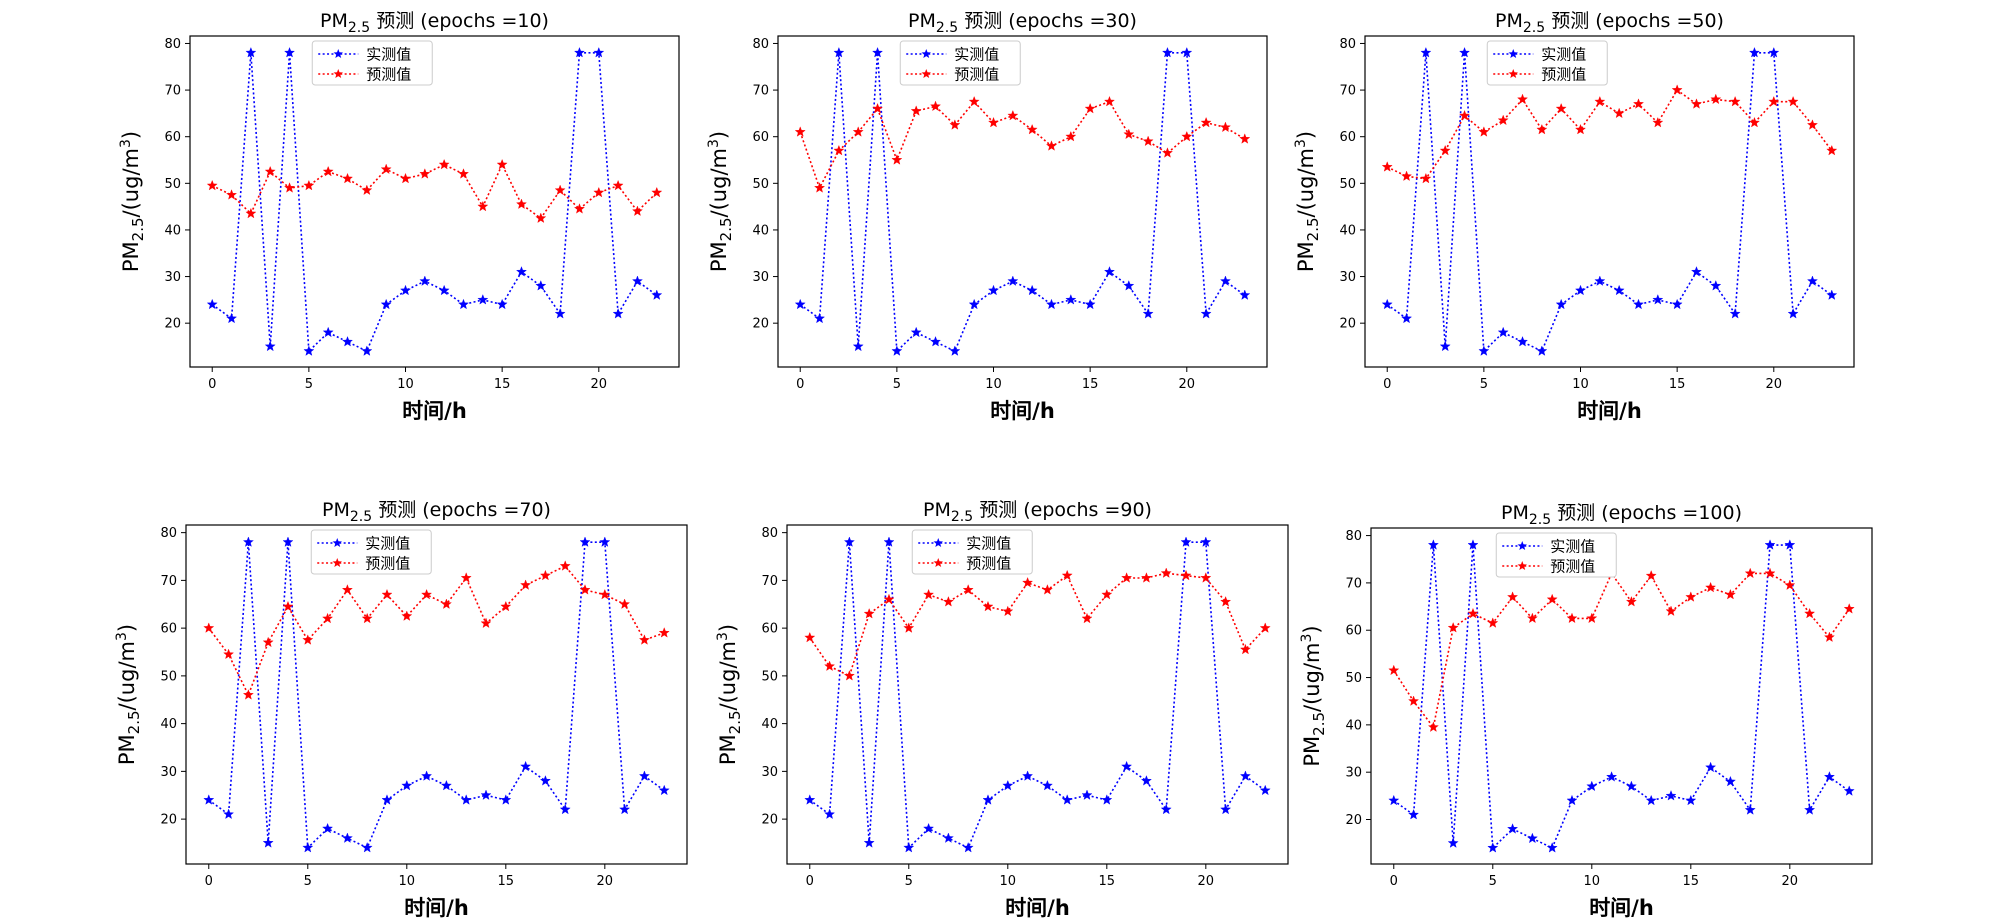 This screenshot has height=922, width=2007. I want to click on legend-label: 预测值, so click(976, 75).